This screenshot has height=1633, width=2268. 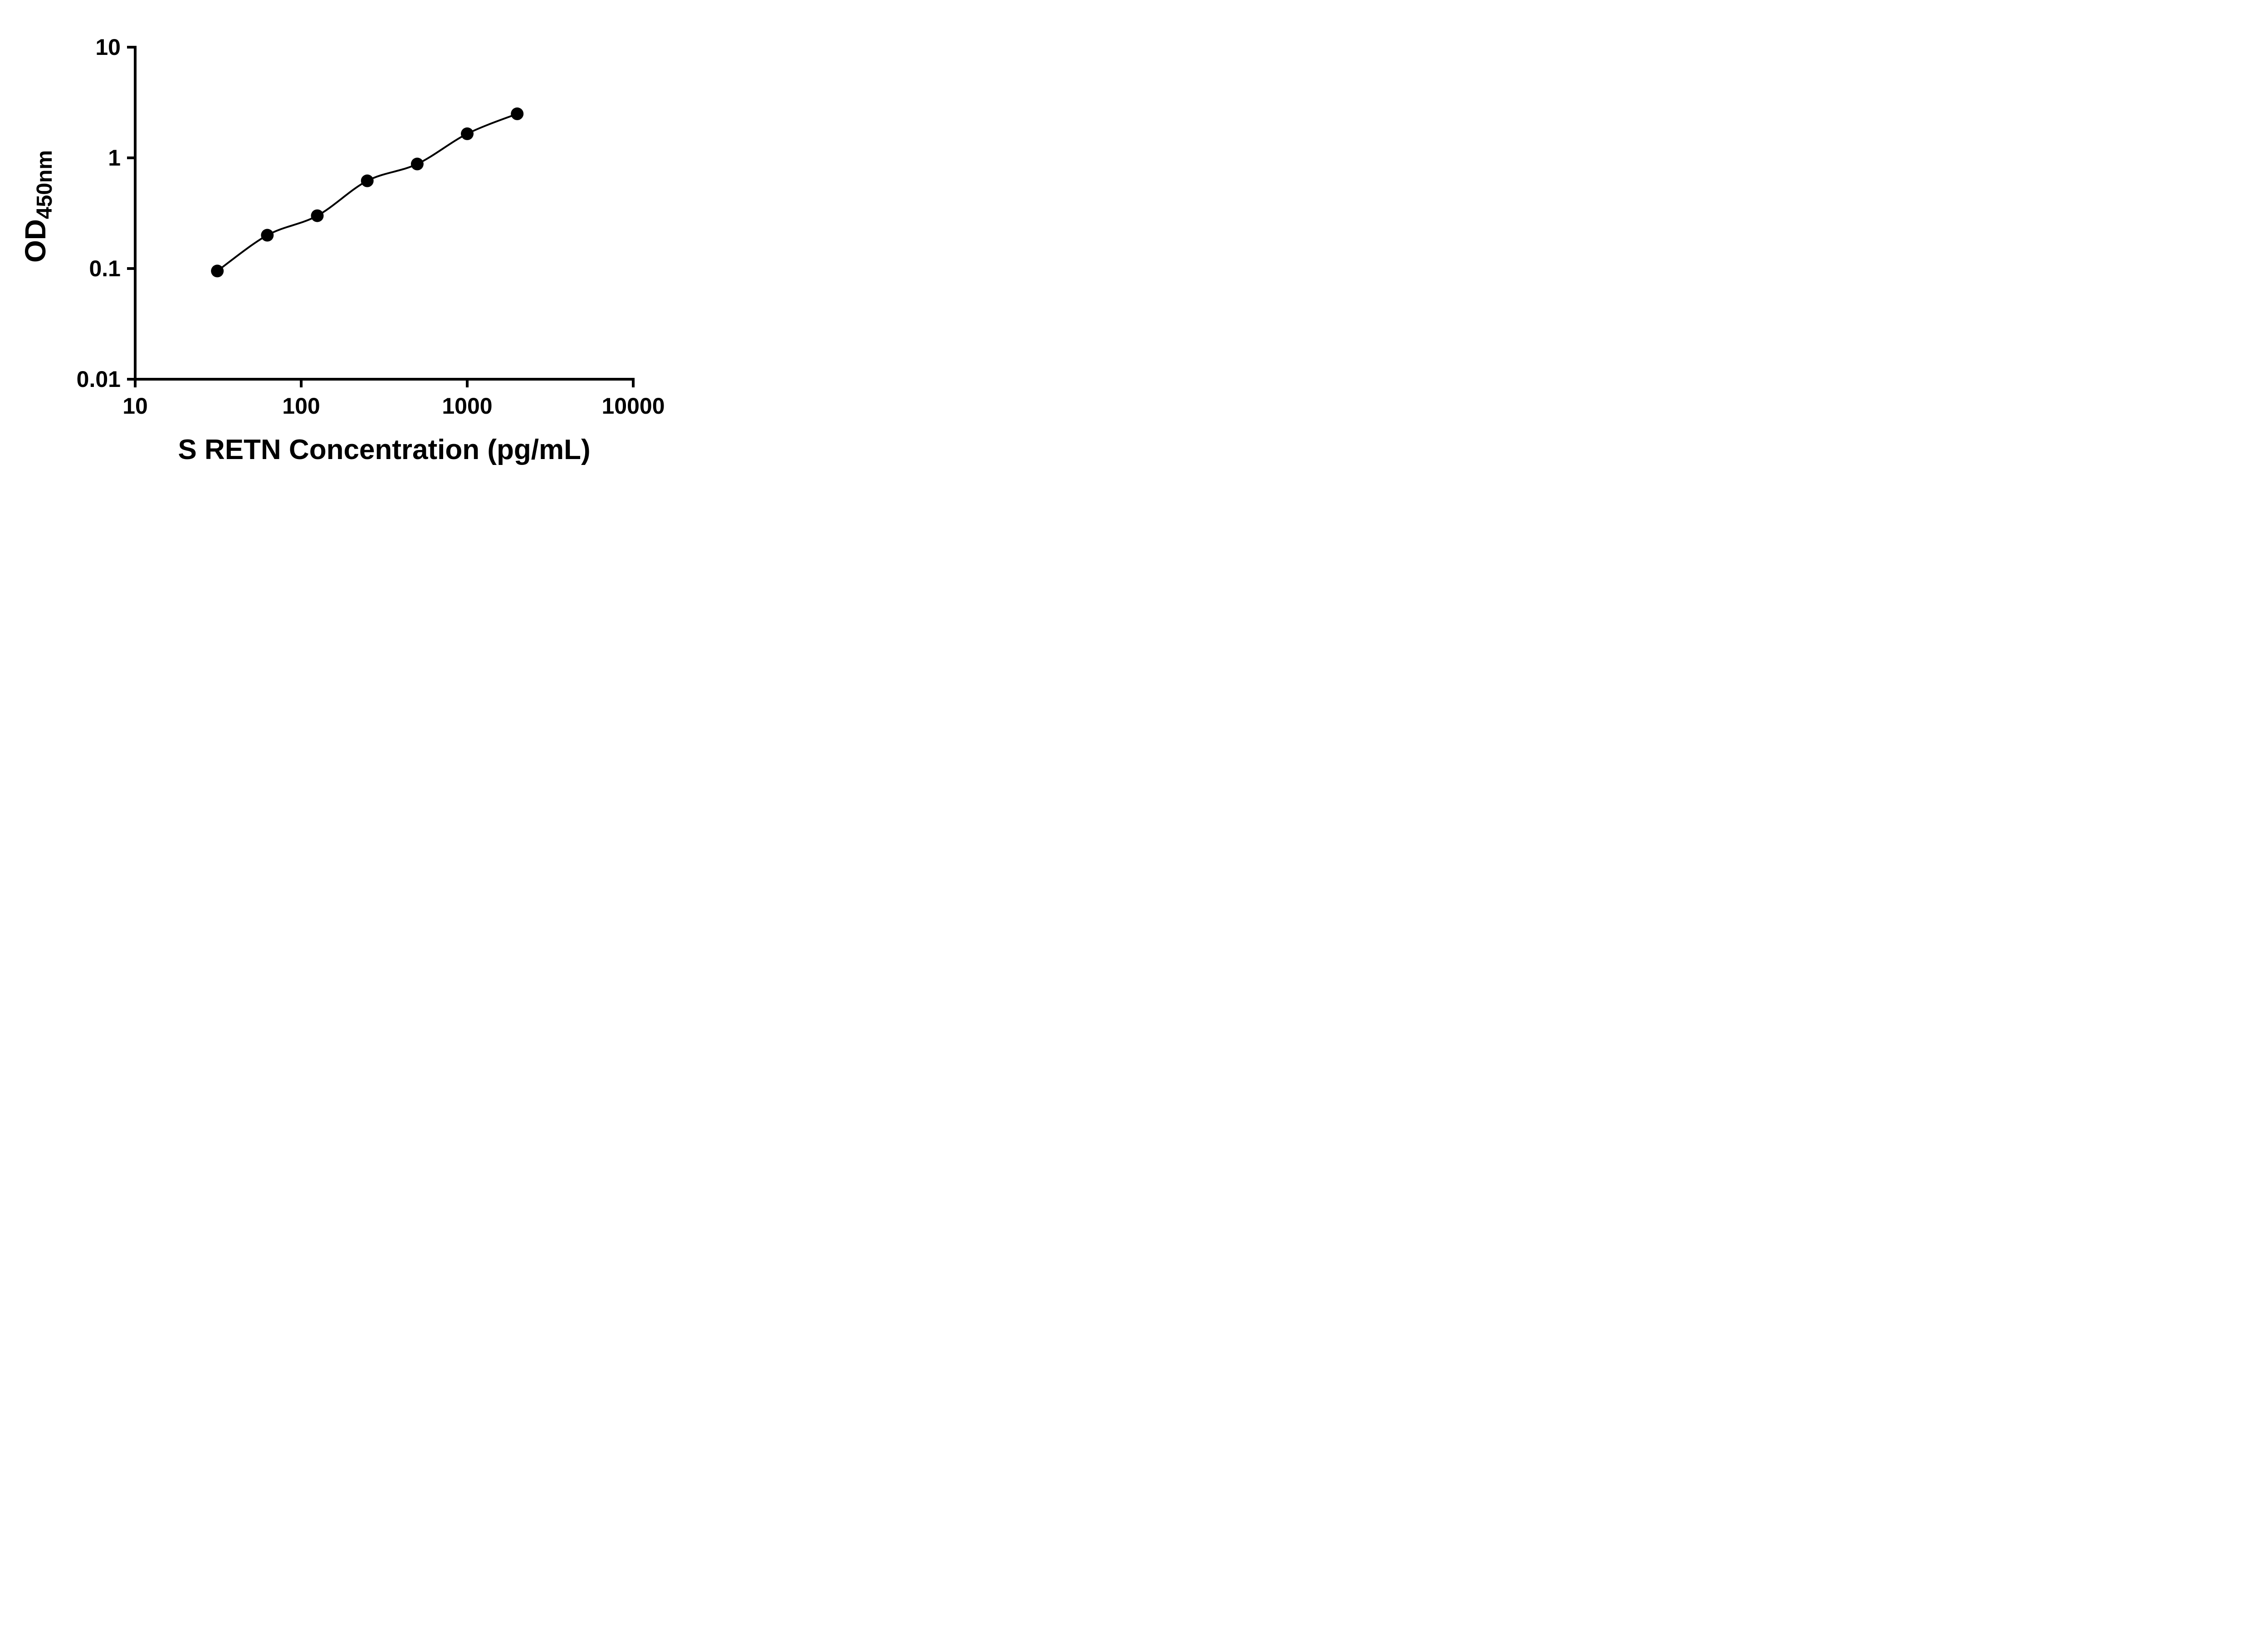 I want to click on y-tick-label: 0.01, so click(x=99, y=379).